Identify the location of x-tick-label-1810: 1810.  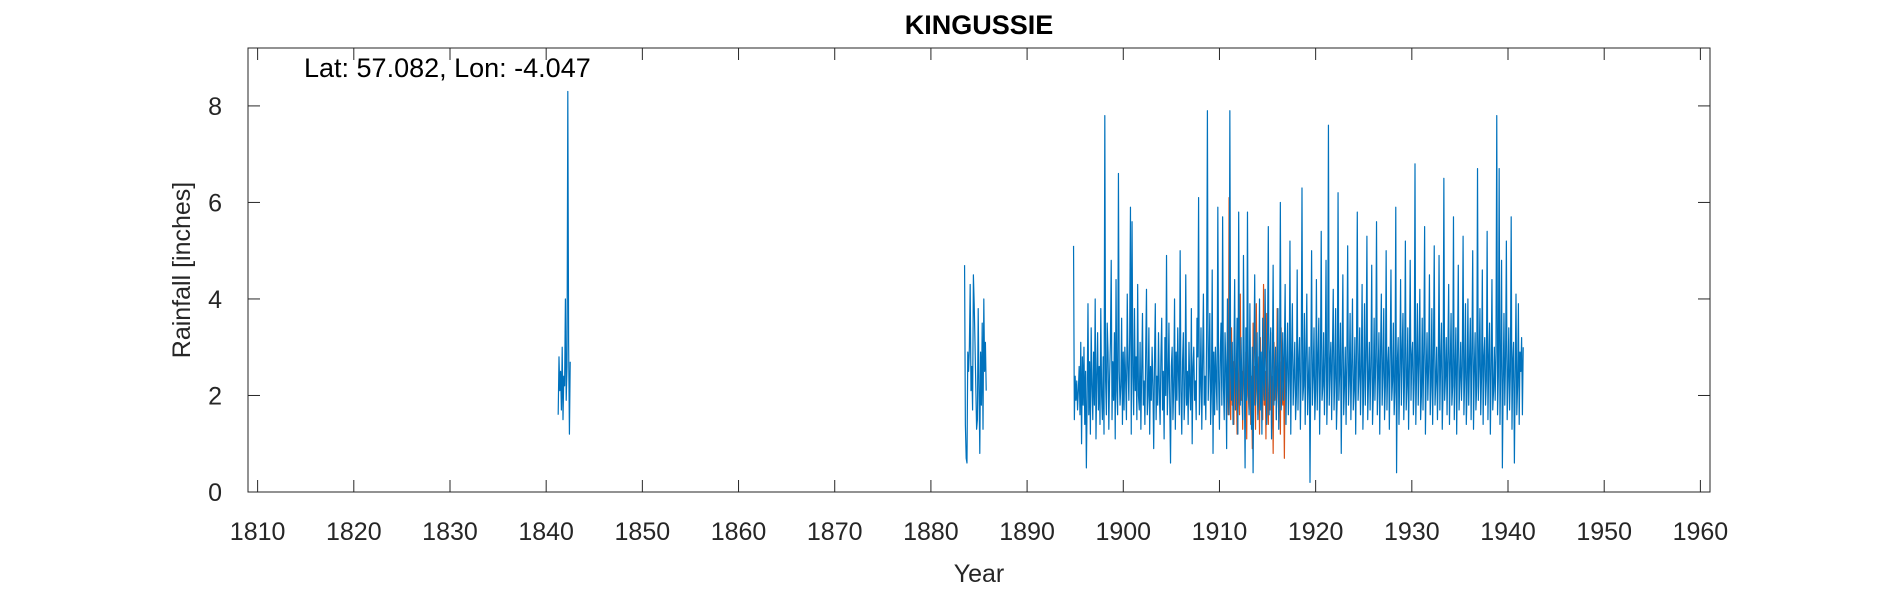
(258, 532).